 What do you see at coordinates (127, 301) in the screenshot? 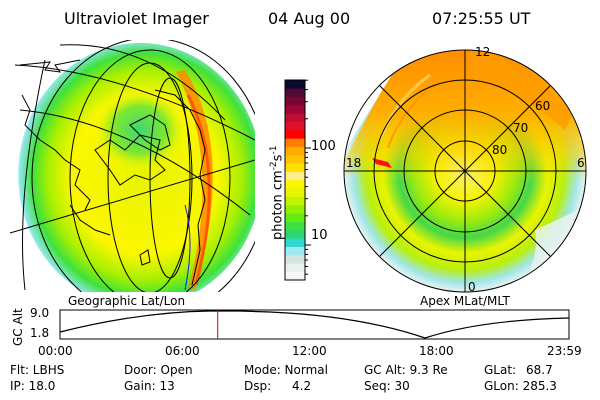
I see `left-panel-caption: Geographic Lat/Lon` at bounding box center [127, 301].